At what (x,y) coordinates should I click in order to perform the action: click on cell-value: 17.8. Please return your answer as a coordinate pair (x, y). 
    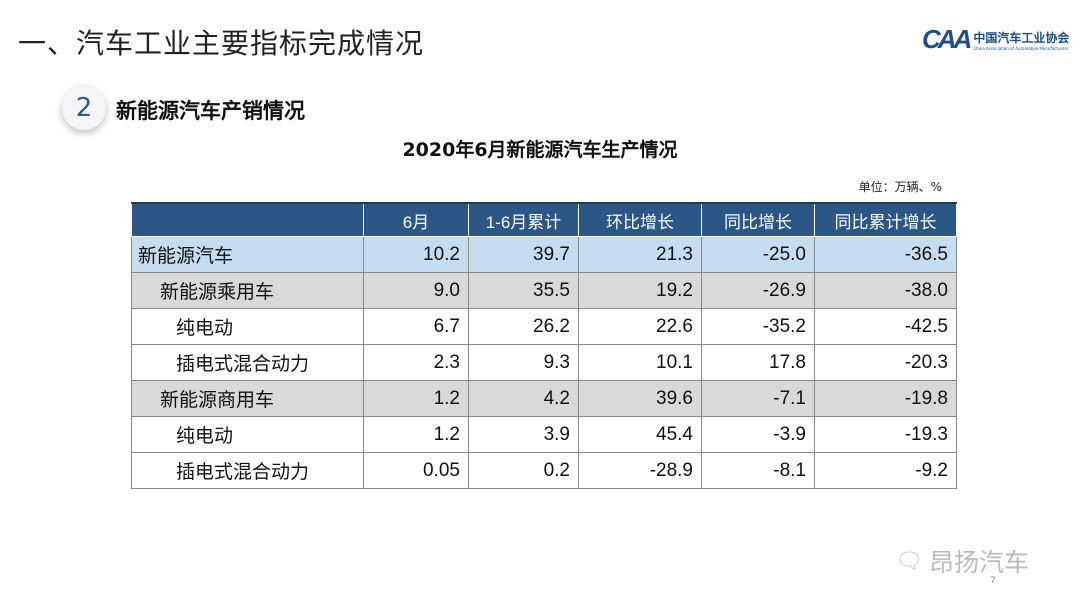
    Looking at the image, I should click on (758, 362).